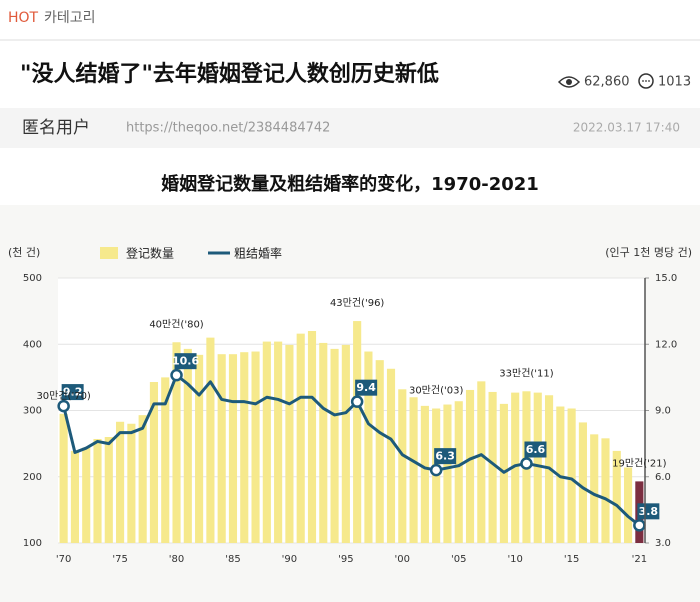 This screenshot has width=700, height=602. What do you see at coordinates (119, 559) in the screenshot?
I see `x-tick-label: '75` at bounding box center [119, 559].